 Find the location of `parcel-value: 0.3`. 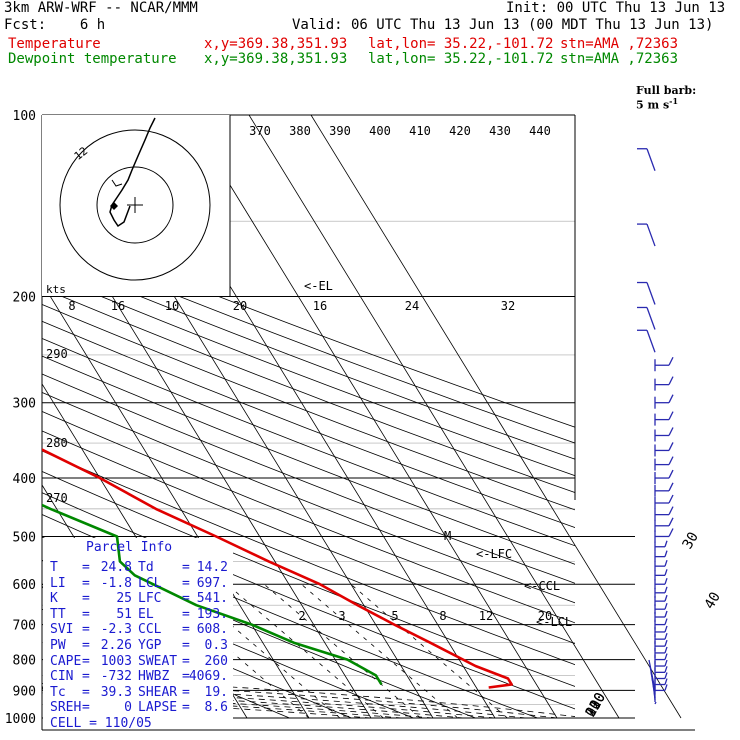

parcel-value: 0.3 is located at coordinates (208, 646).